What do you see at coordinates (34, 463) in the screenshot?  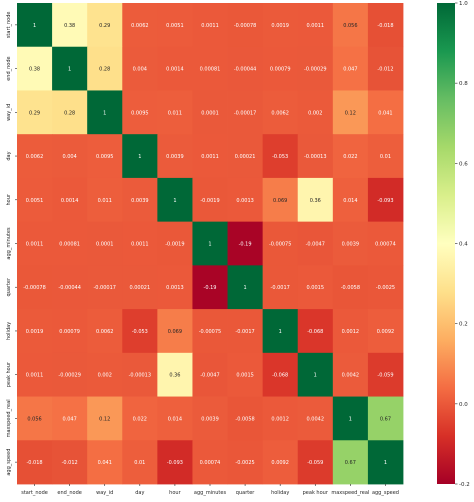 I see `heatmap-value-10-0: -0.018` at bounding box center [34, 463].